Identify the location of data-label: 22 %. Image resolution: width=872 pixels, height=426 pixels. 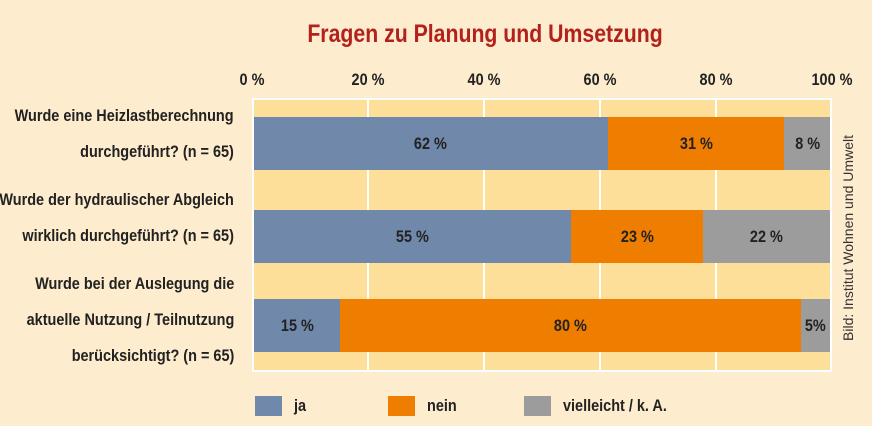
(767, 236).